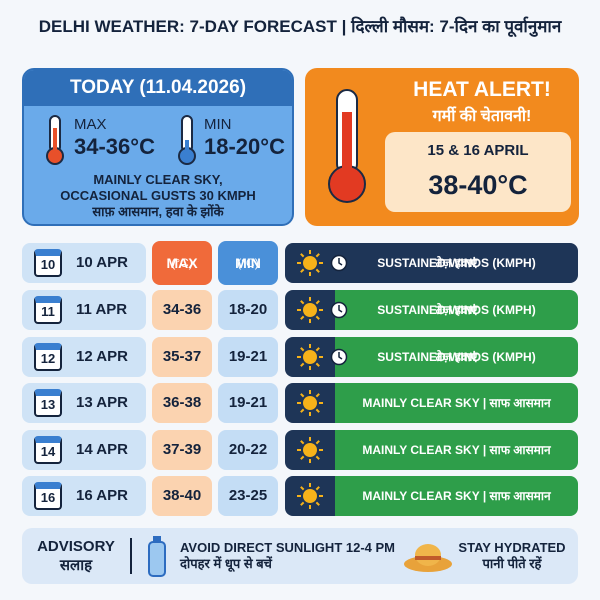  What do you see at coordinates (482, 89) in the screenshot?
I see `alert-title: HEAT ALERT!` at bounding box center [482, 89].